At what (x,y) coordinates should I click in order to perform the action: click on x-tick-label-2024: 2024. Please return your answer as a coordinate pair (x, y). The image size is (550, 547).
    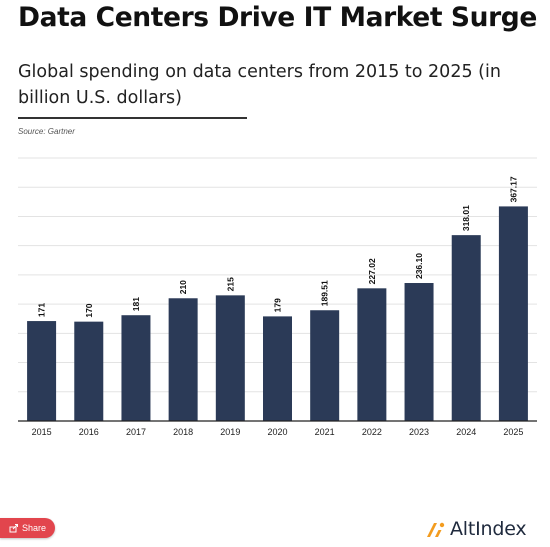
    Looking at the image, I should click on (466, 432).